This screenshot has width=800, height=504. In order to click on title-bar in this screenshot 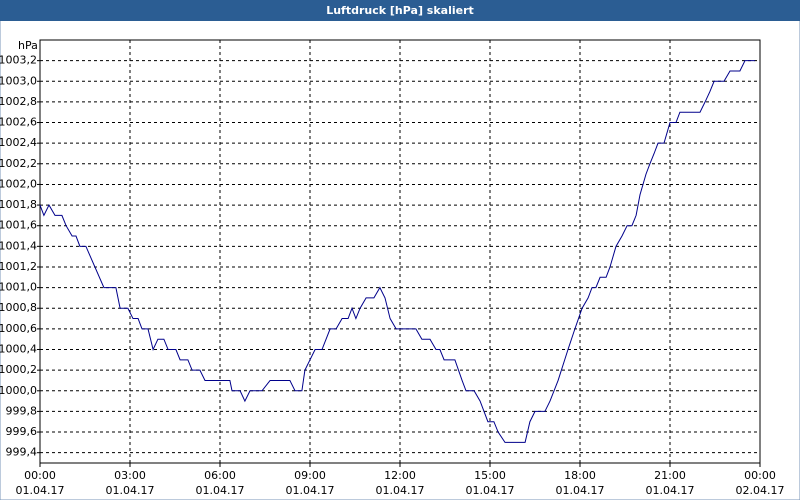, I will do `click(400, 10)`.